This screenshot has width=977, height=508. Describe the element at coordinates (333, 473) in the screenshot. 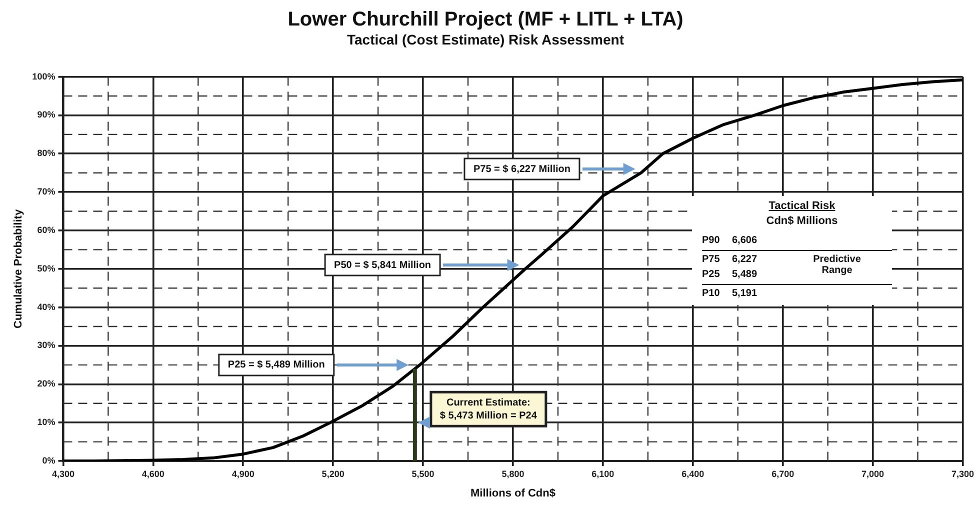

I see `x-tick-label: 5,200` at that location.